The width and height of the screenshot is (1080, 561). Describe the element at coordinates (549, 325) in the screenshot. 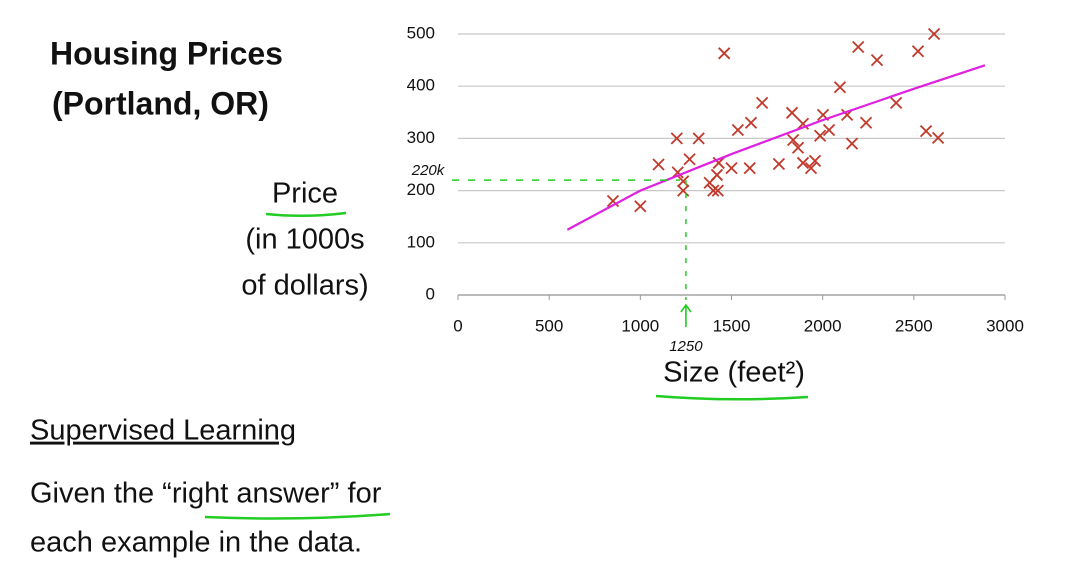

I see `x-tick-label: 500` at that location.